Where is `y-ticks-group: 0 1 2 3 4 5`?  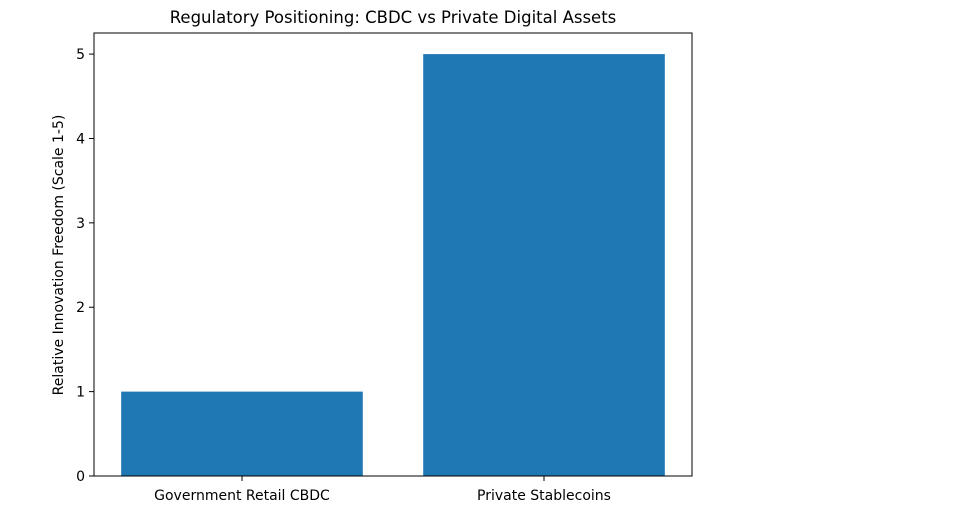
y-ticks-group: 0 1 2 3 4 5 is located at coordinates (85, 266).